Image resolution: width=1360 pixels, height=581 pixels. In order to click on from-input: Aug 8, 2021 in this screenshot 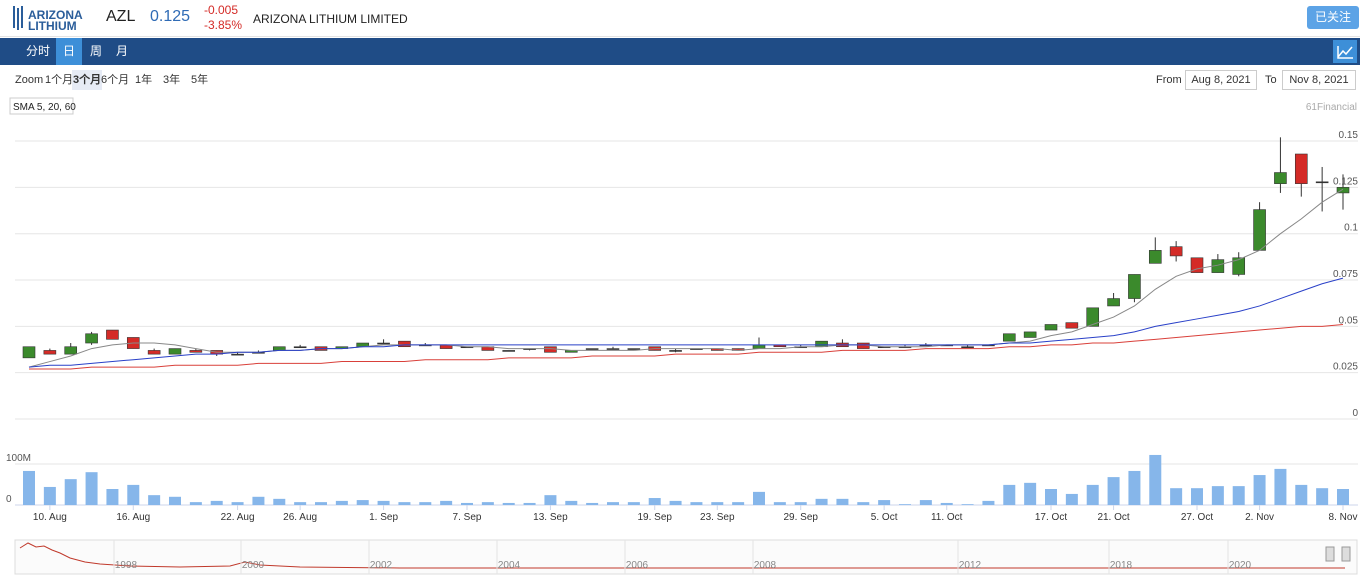, I will do `click(1221, 80)`.